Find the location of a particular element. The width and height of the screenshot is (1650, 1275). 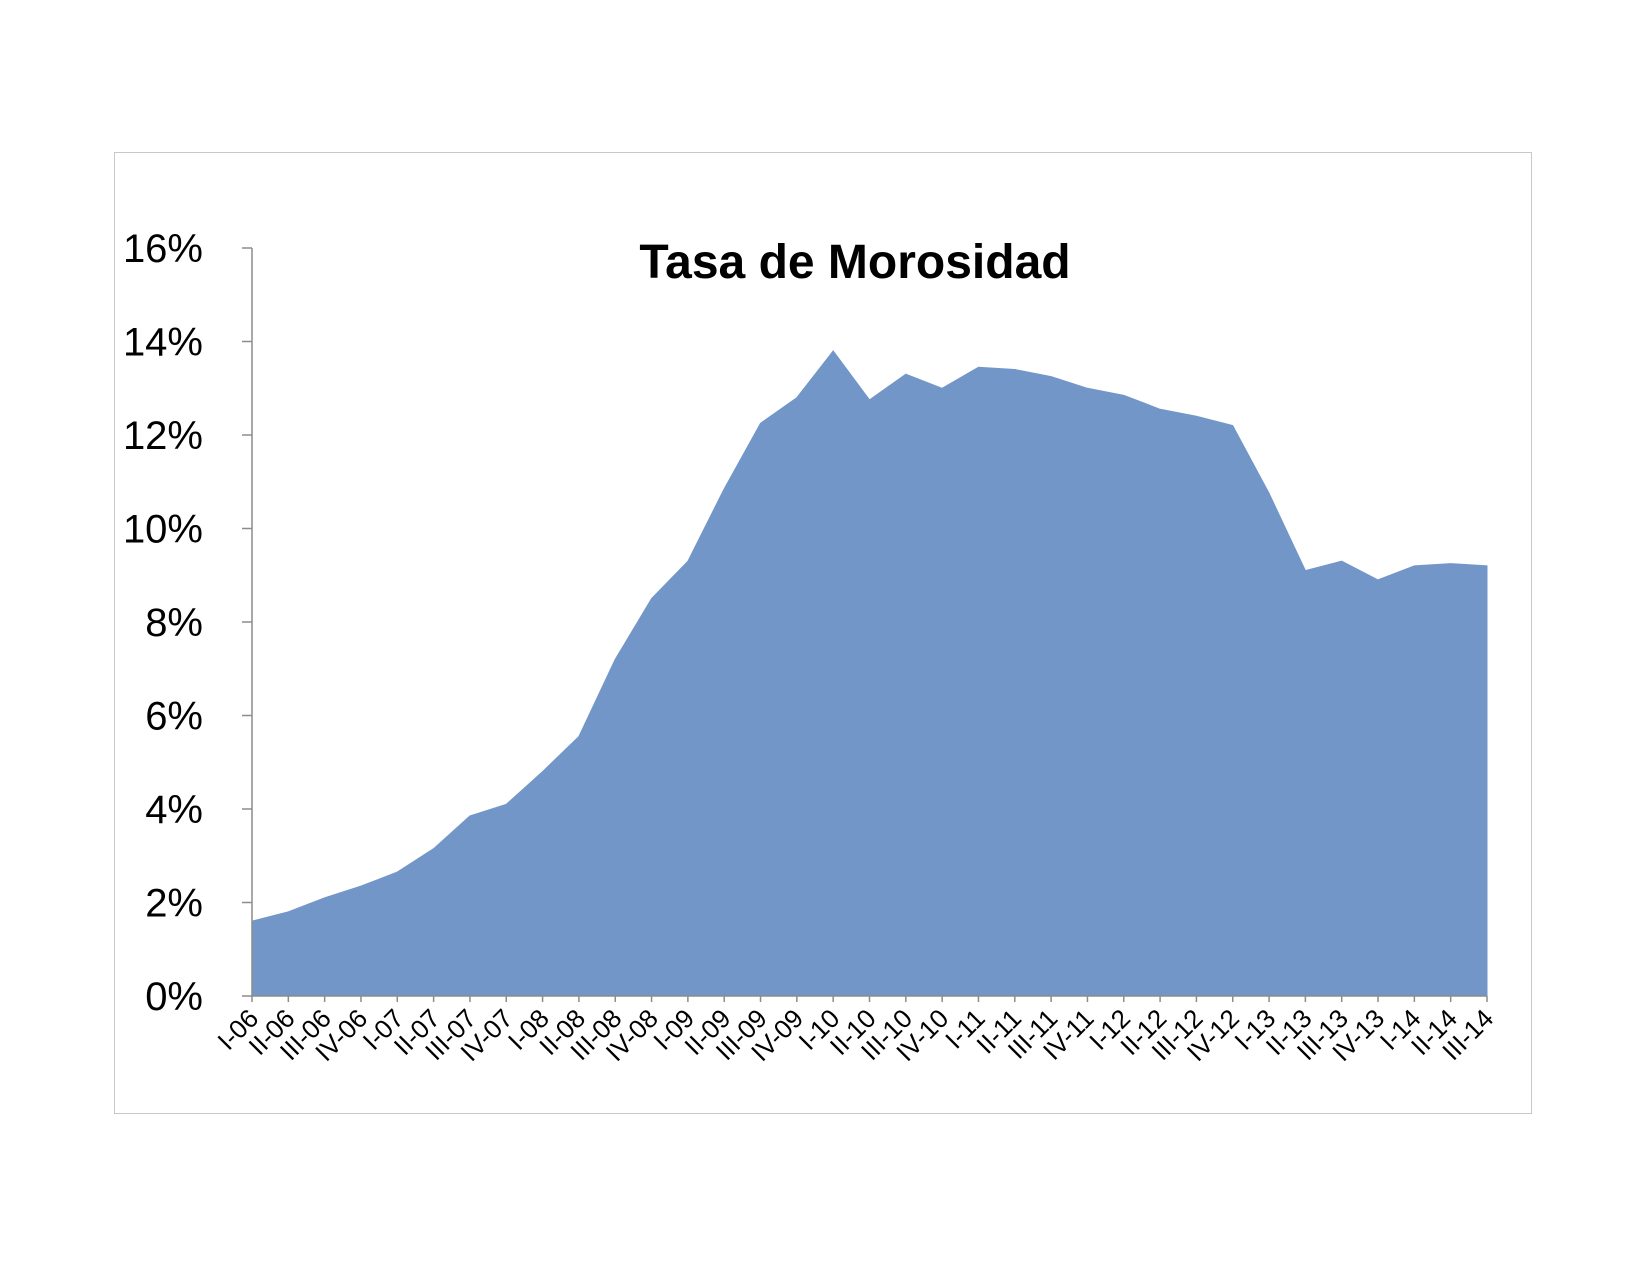

y-tick-label: 12% is located at coordinates (163, 436).